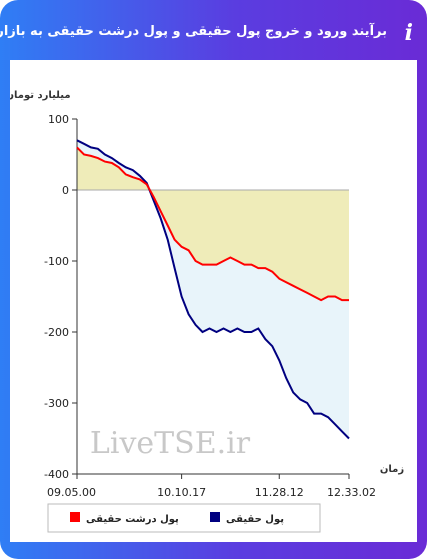  What do you see at coordinates (255, 519) in the screenshot?
I see `legend-label: پول حقیقی` at bounding box center [255, 519].